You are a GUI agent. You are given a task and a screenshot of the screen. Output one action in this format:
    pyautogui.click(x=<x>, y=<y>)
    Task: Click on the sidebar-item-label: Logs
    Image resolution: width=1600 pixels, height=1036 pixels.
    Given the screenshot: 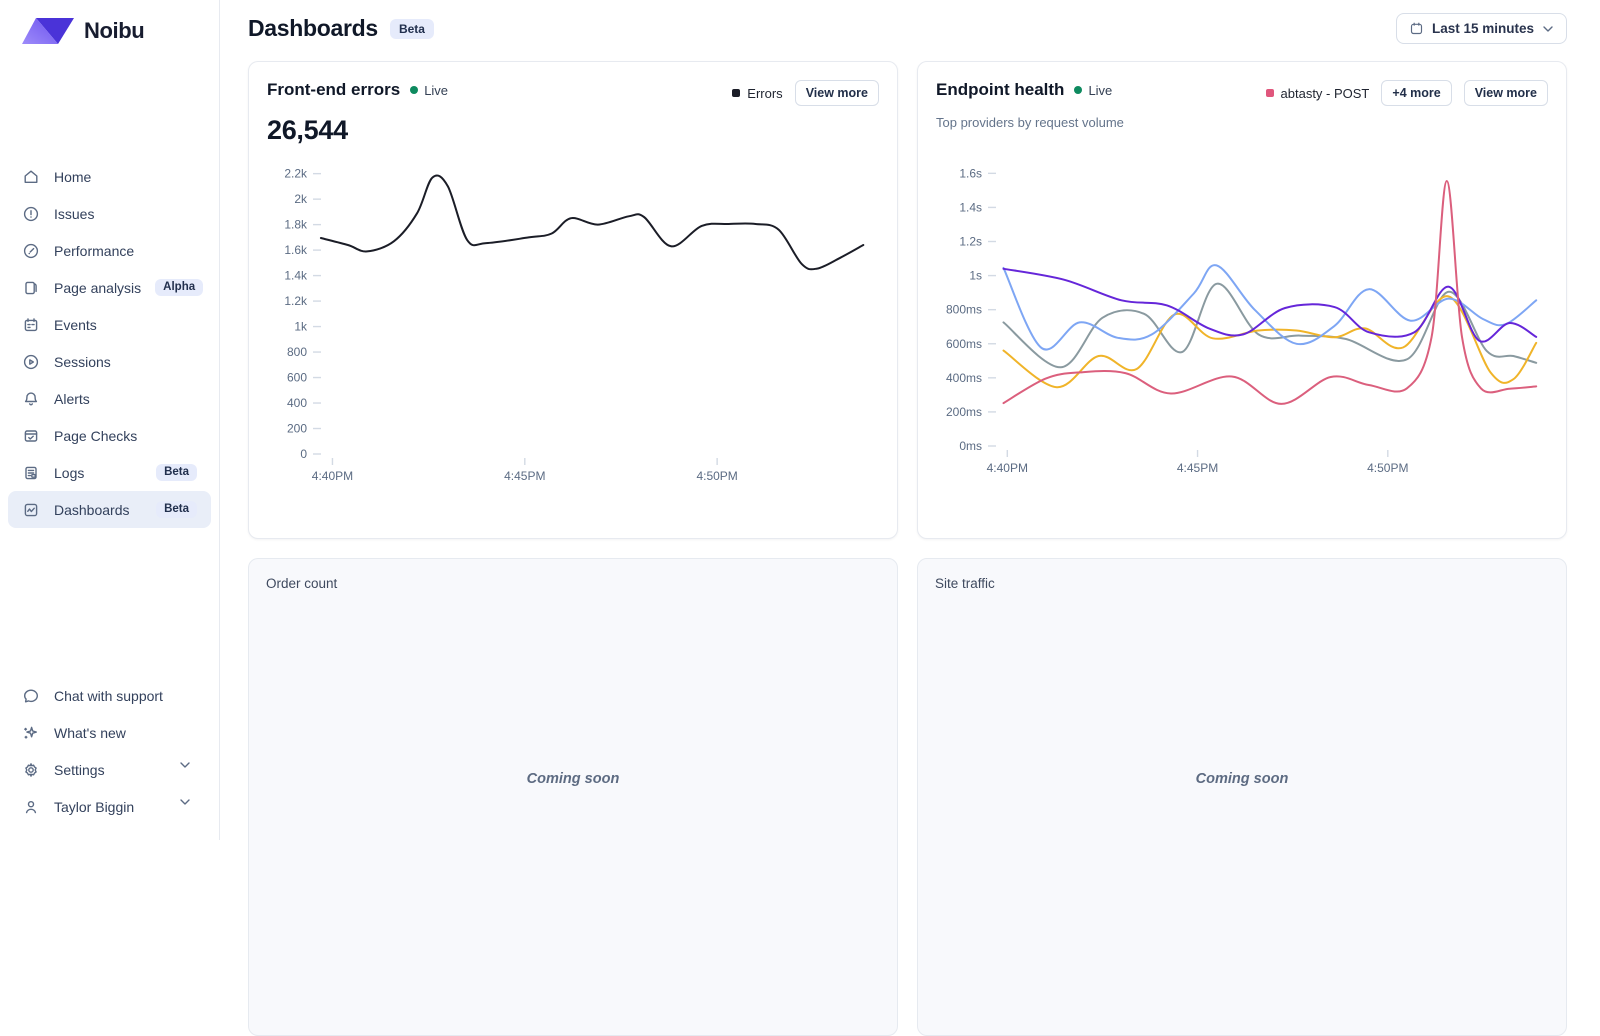 What is the action you would take?
    pyautogui.click(x=69, y=472)
    